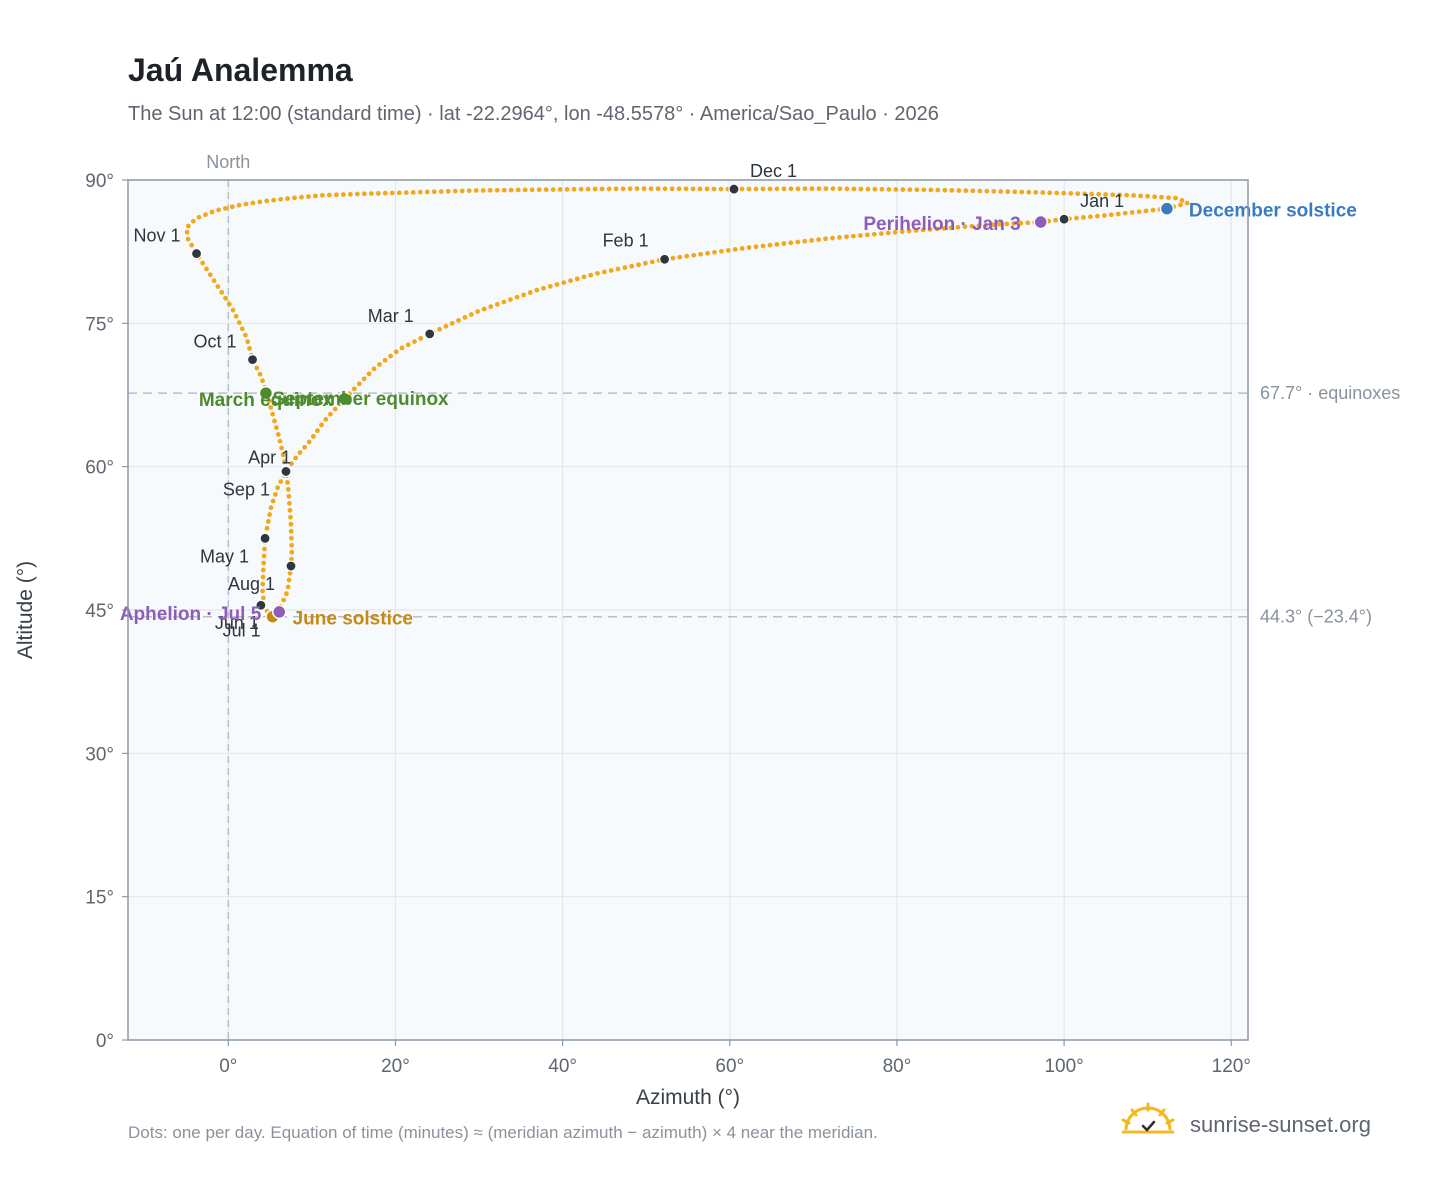  I want to click on sun-logo-icon, so click(1148, 1118).